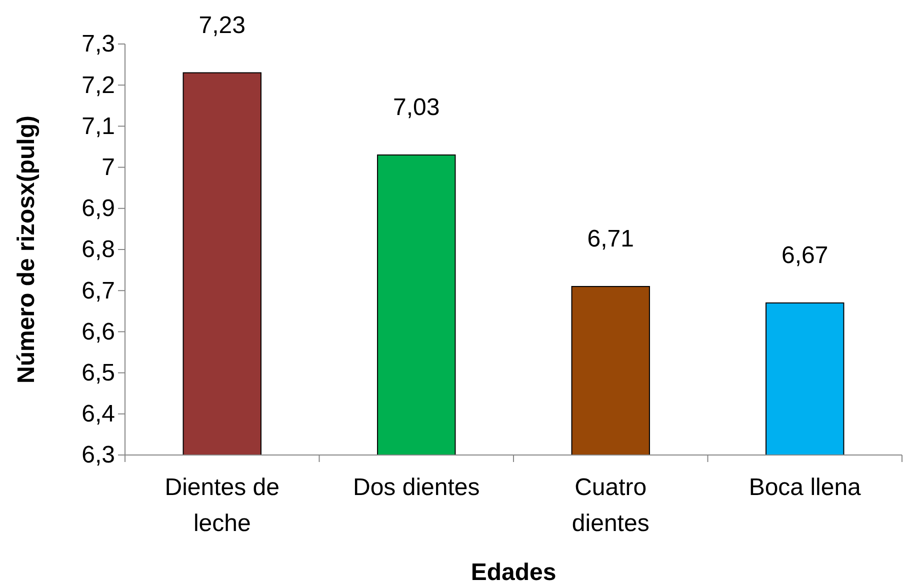 The height and width of the screenshot is (588, 910). I want to click on data-label: 6,71, so click(610, 238).